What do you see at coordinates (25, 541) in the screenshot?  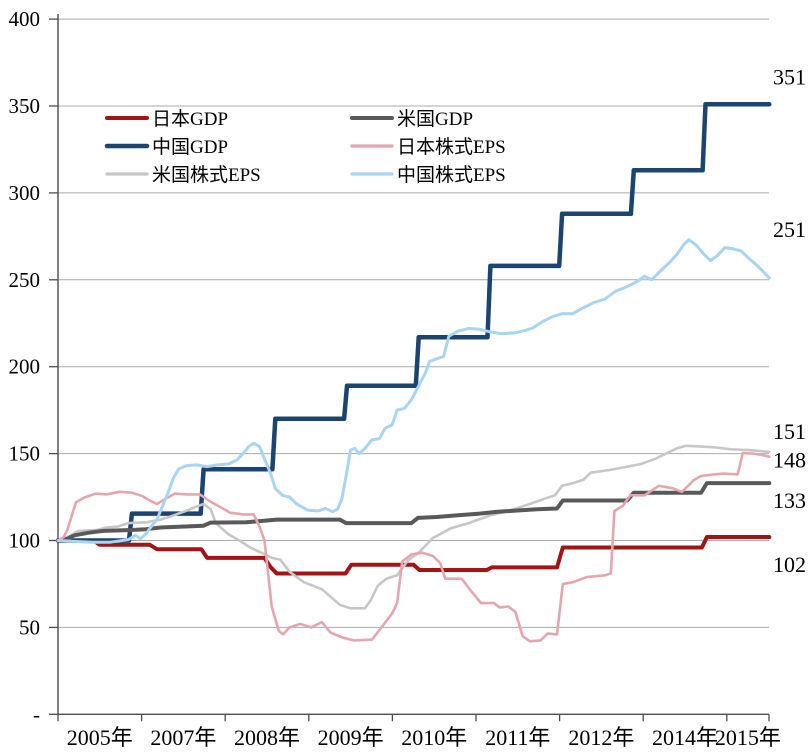 I see `y-axis-label: 100` at bounding box center [25, 541].